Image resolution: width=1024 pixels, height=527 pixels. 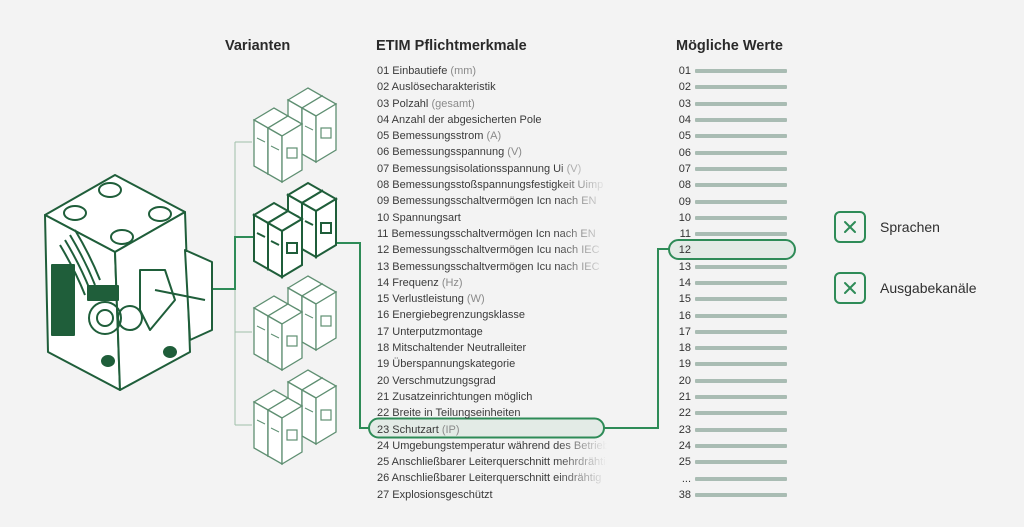 I want to click on etim-feature-label: 13 Bemessungsschaltvermögen Icu nach IEC, so click(x=488, y=266).